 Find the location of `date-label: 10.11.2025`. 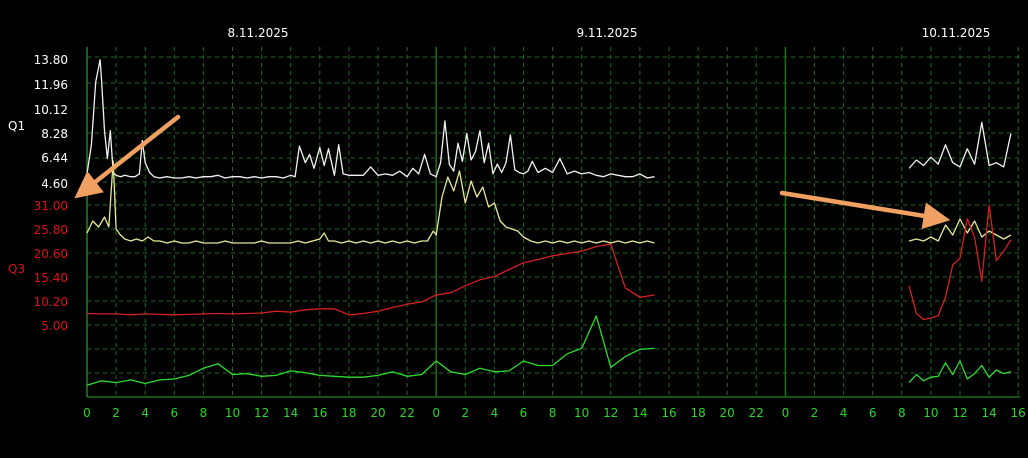

date-label: 10.11.2025 is located at coordinates (956, 33).